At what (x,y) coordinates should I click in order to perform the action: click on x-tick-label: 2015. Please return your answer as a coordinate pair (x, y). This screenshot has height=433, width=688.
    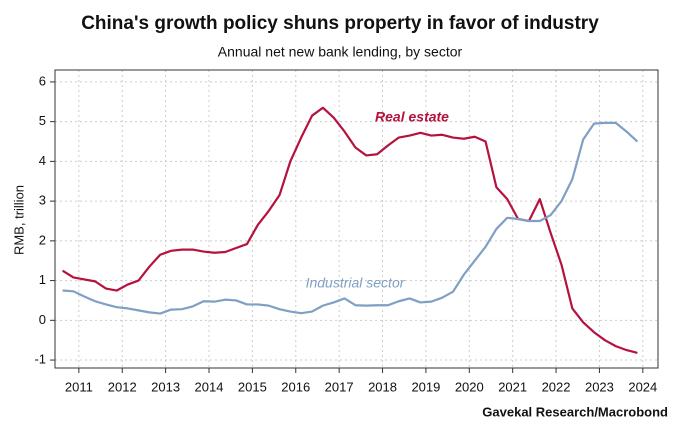
    Looking at the image, I should click on (252, 386).